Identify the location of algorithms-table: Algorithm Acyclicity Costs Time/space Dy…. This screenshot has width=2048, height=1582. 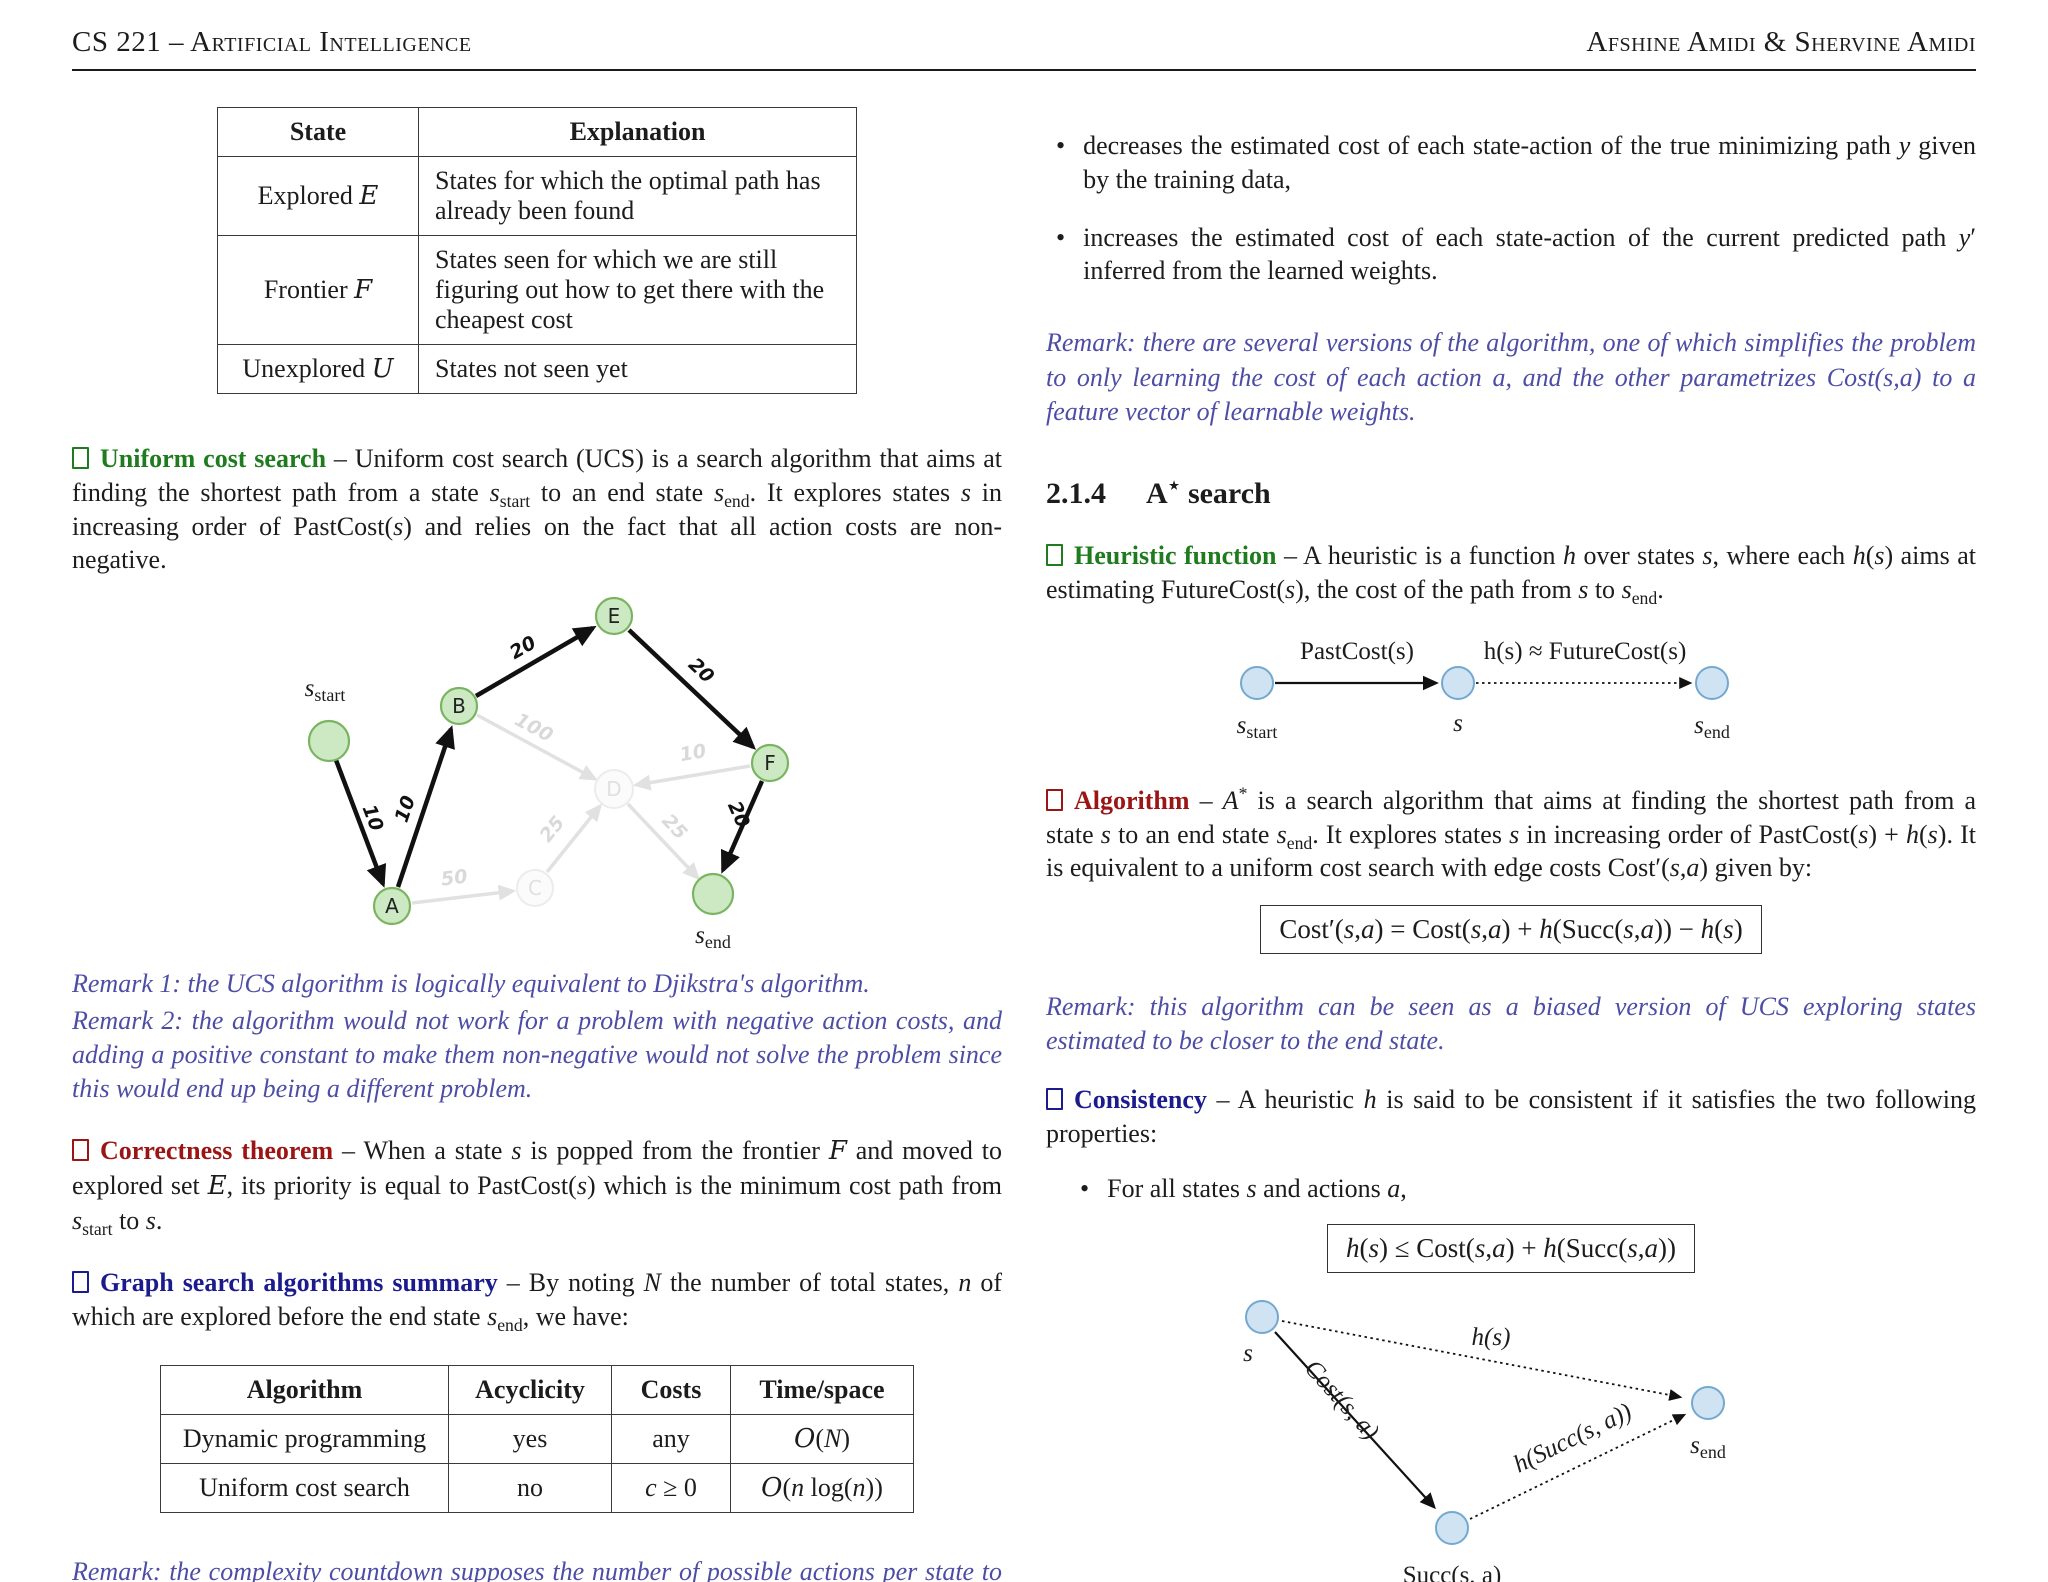
(537, 1439).